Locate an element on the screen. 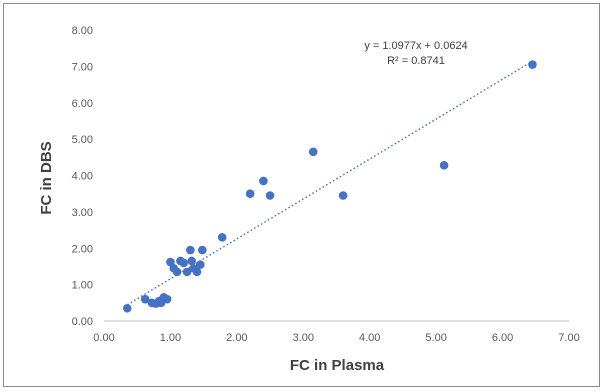 The height and width of the screenshot is (392, 605). x-tick-label: 6.00 is located at coordinates (502, 338).